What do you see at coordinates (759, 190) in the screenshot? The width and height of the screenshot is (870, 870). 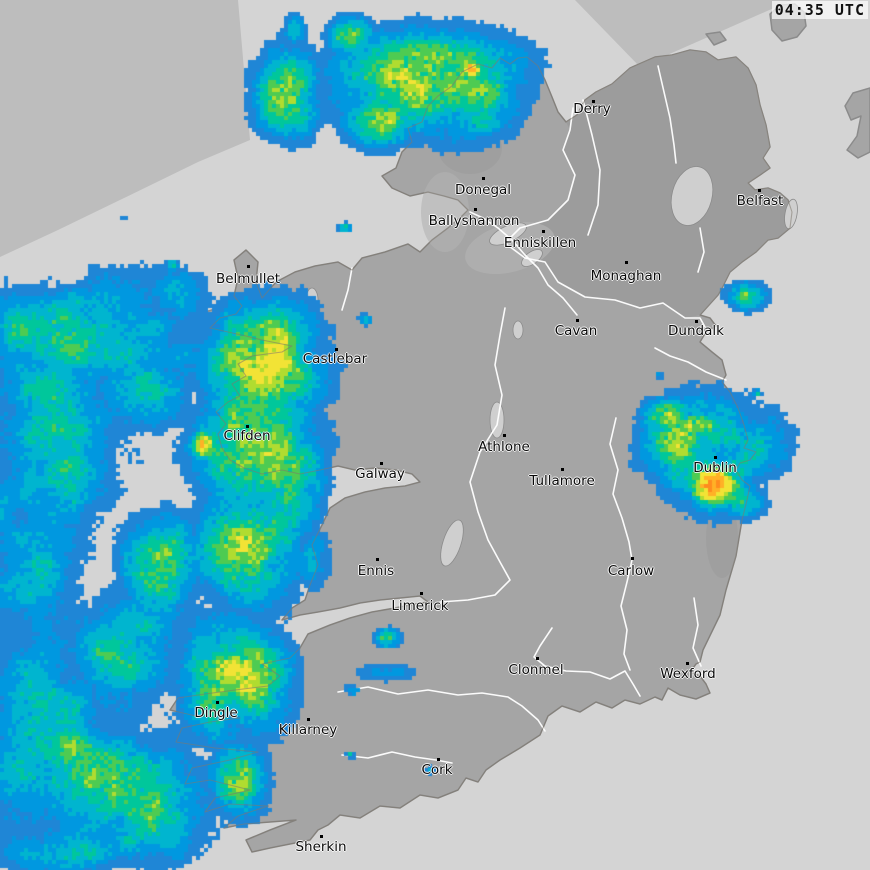 I see `city-marker-belfast` at bounding box center [759, 190].